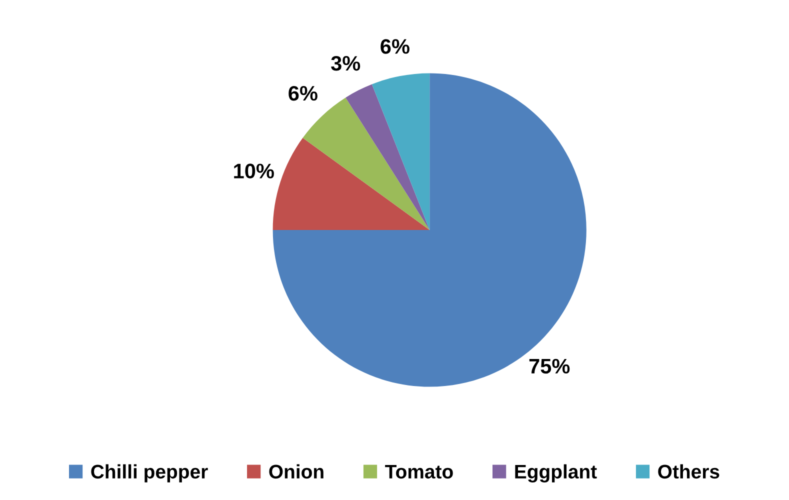 The image size is (789, 500). I want to click on legend-label: Tomato, so click(419, 472).